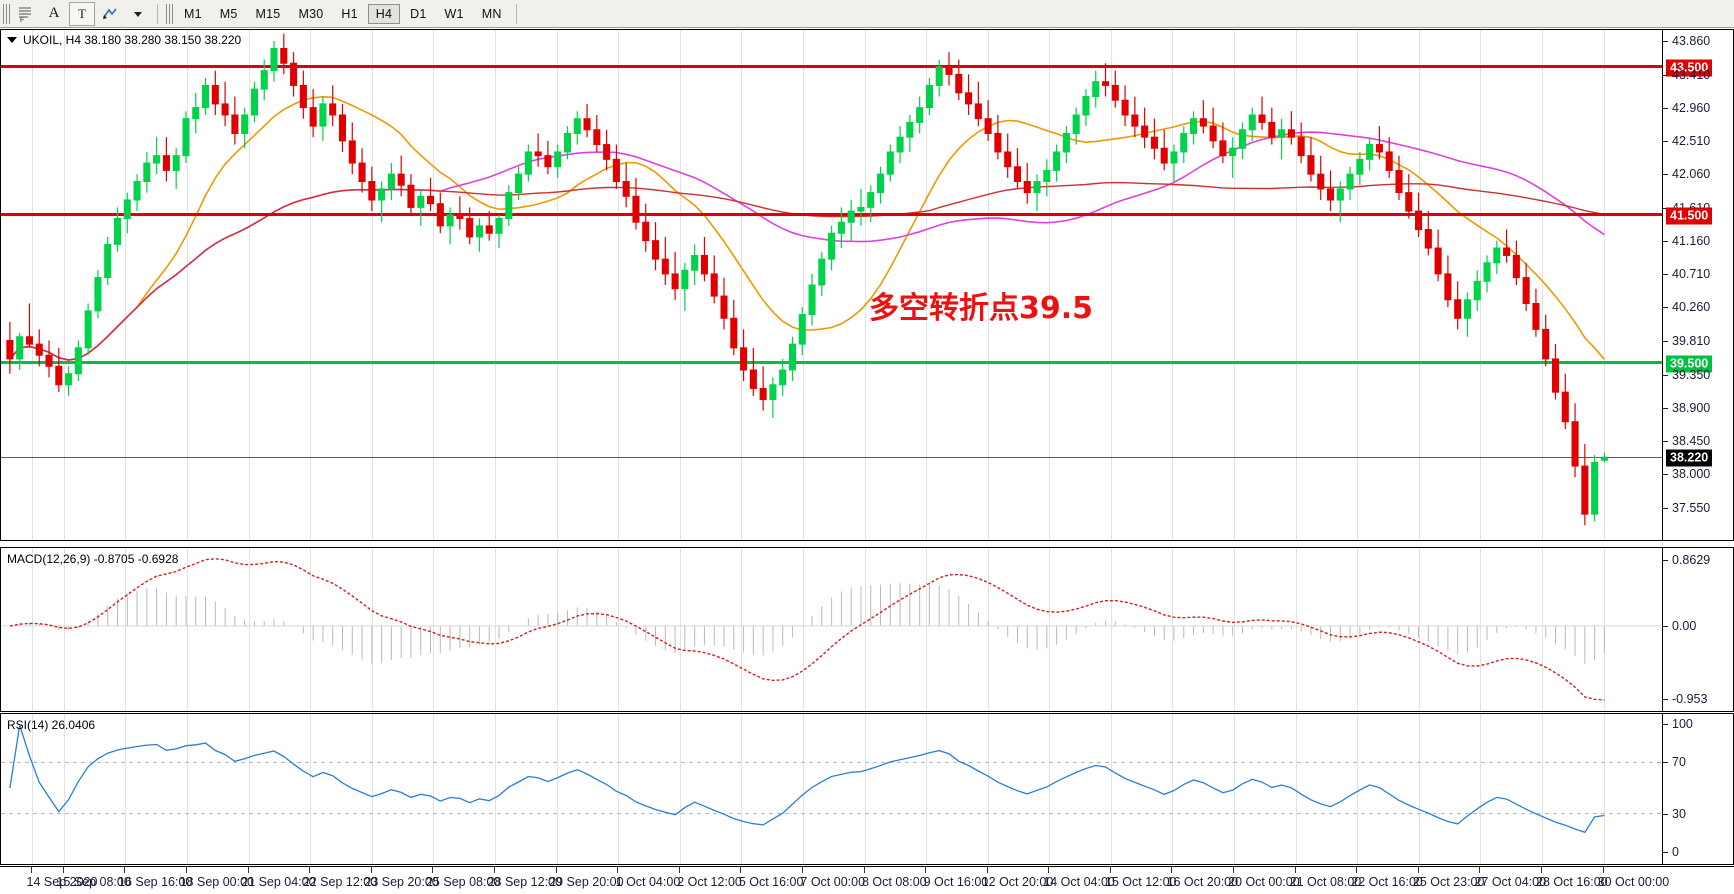  I want to click on time-axis-label: 7 Oct 00:00, so click(833, 882).